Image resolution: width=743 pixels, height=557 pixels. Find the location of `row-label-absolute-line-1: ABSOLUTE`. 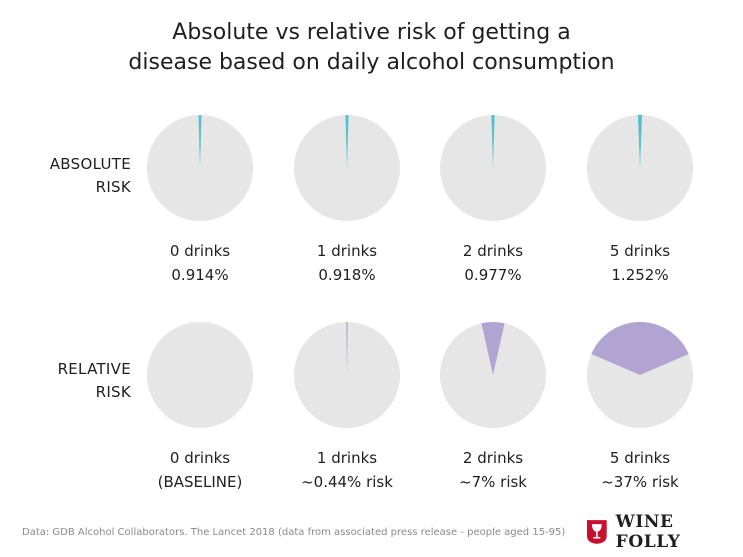

row-label-absolute-line-1: ABSOLUTE is located at coordinates (90, 164).